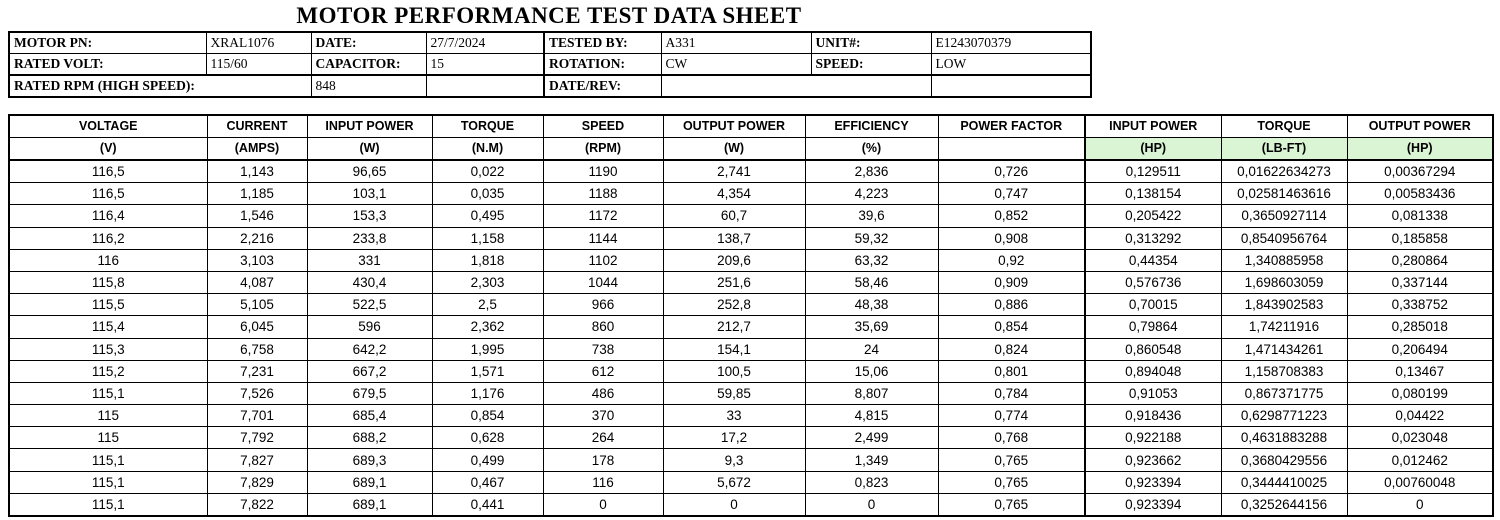 The height and width of the screenshot is (520, 1500). What do you see at coordinates (1011, 282) in the screenshot?
I see `table-cell: 0,909` at bounding box center [1011, 282].